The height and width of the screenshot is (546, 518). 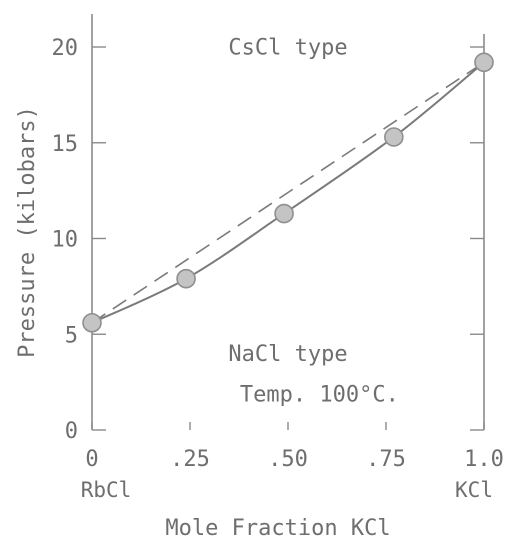 What do you see at coordinates (319, 394) in the screenshot?
I see `annotation-2: Temp. 100°C.` at bounding box center [319, 394].